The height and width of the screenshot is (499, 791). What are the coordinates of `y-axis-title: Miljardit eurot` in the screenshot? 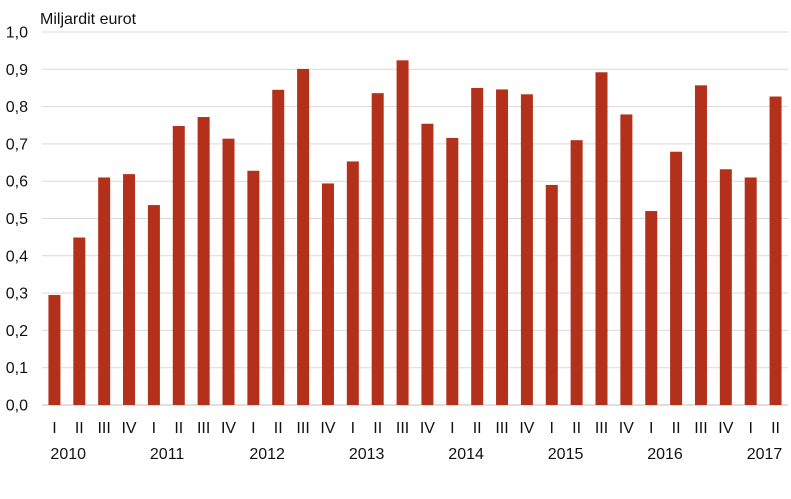 It's located at (88, 19).